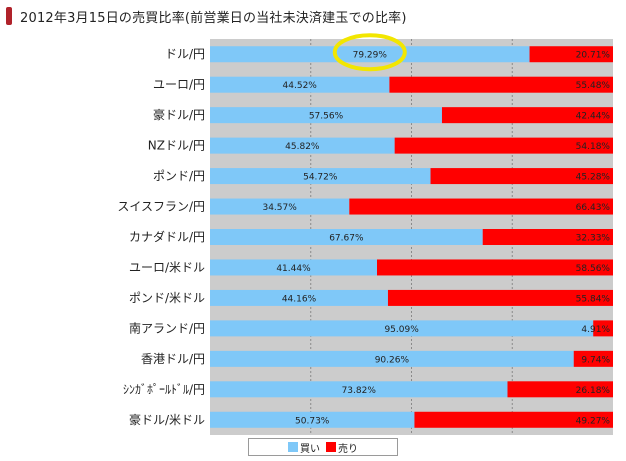  What do you see at coordinates (167, 236) in the screenshot?
I see `category-label: カナダドル/円` at bounding box center [167, 236].